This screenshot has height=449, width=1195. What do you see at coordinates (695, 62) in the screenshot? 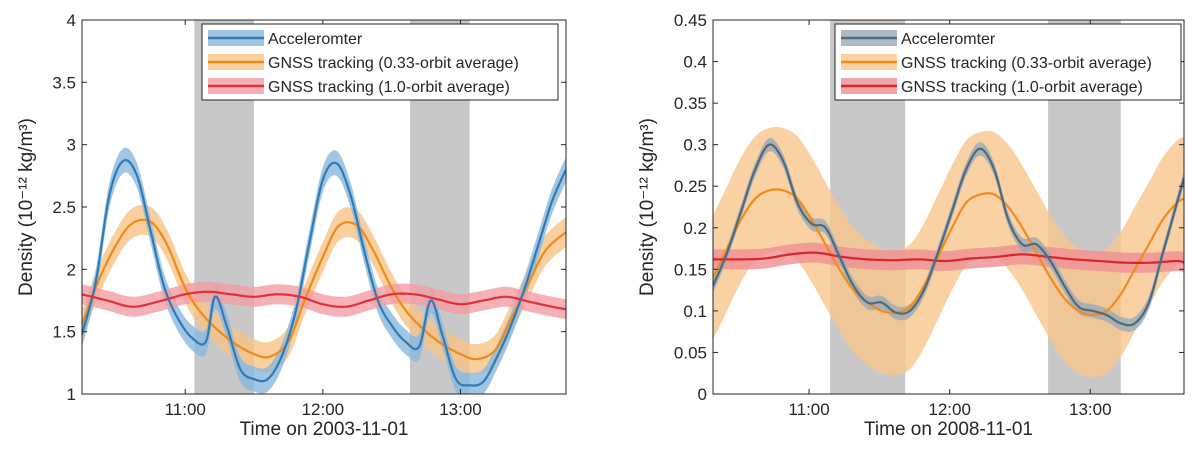
I see `y-tick-label: 0.4` at bounding box center [695, 62].